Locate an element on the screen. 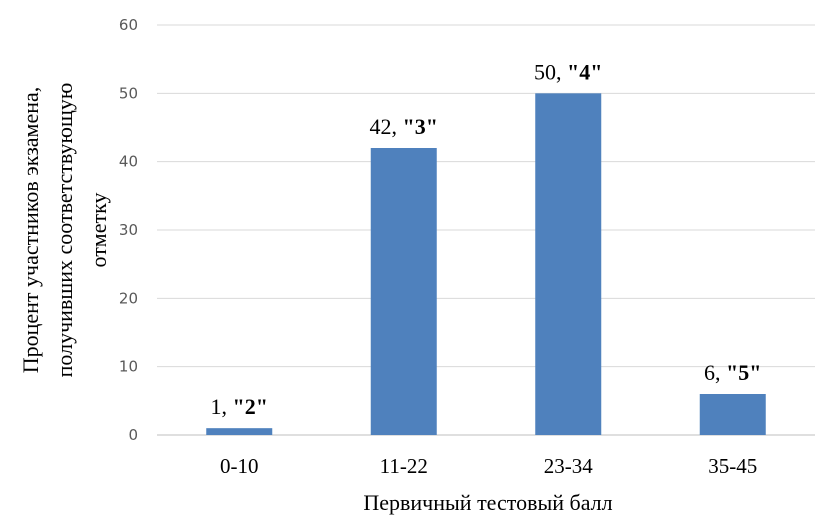 The image size is (817, 516). y-axis-title-line: получивших соответствующую is located at coordinates (64, 230).